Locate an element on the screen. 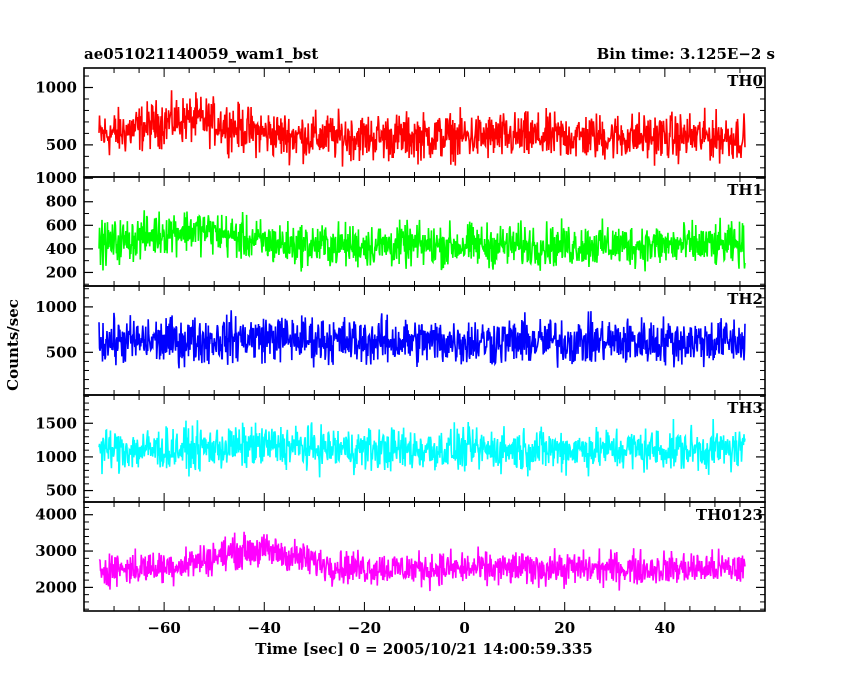 The width and height of the screenshot is (850, 680). panel-th0: 500 1000 TH0 is located at coordinates (400, 122).